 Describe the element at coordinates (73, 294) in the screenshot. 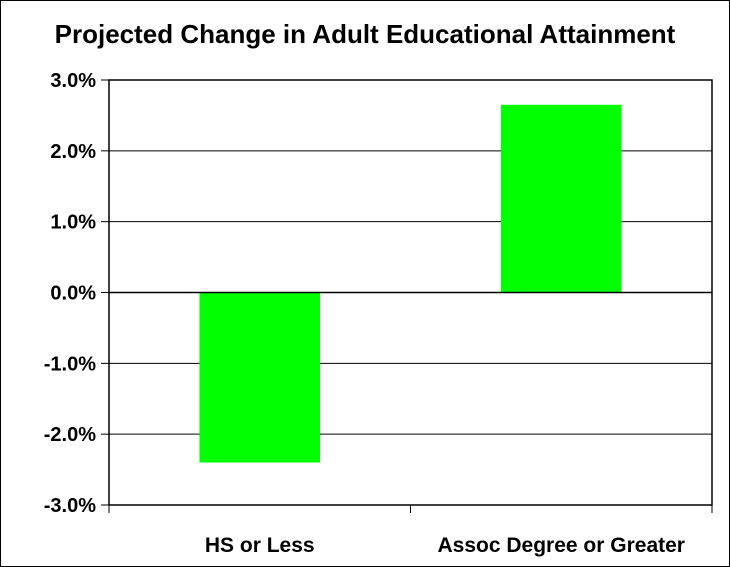

I see `y-tick-label: 0.0%` at that location.